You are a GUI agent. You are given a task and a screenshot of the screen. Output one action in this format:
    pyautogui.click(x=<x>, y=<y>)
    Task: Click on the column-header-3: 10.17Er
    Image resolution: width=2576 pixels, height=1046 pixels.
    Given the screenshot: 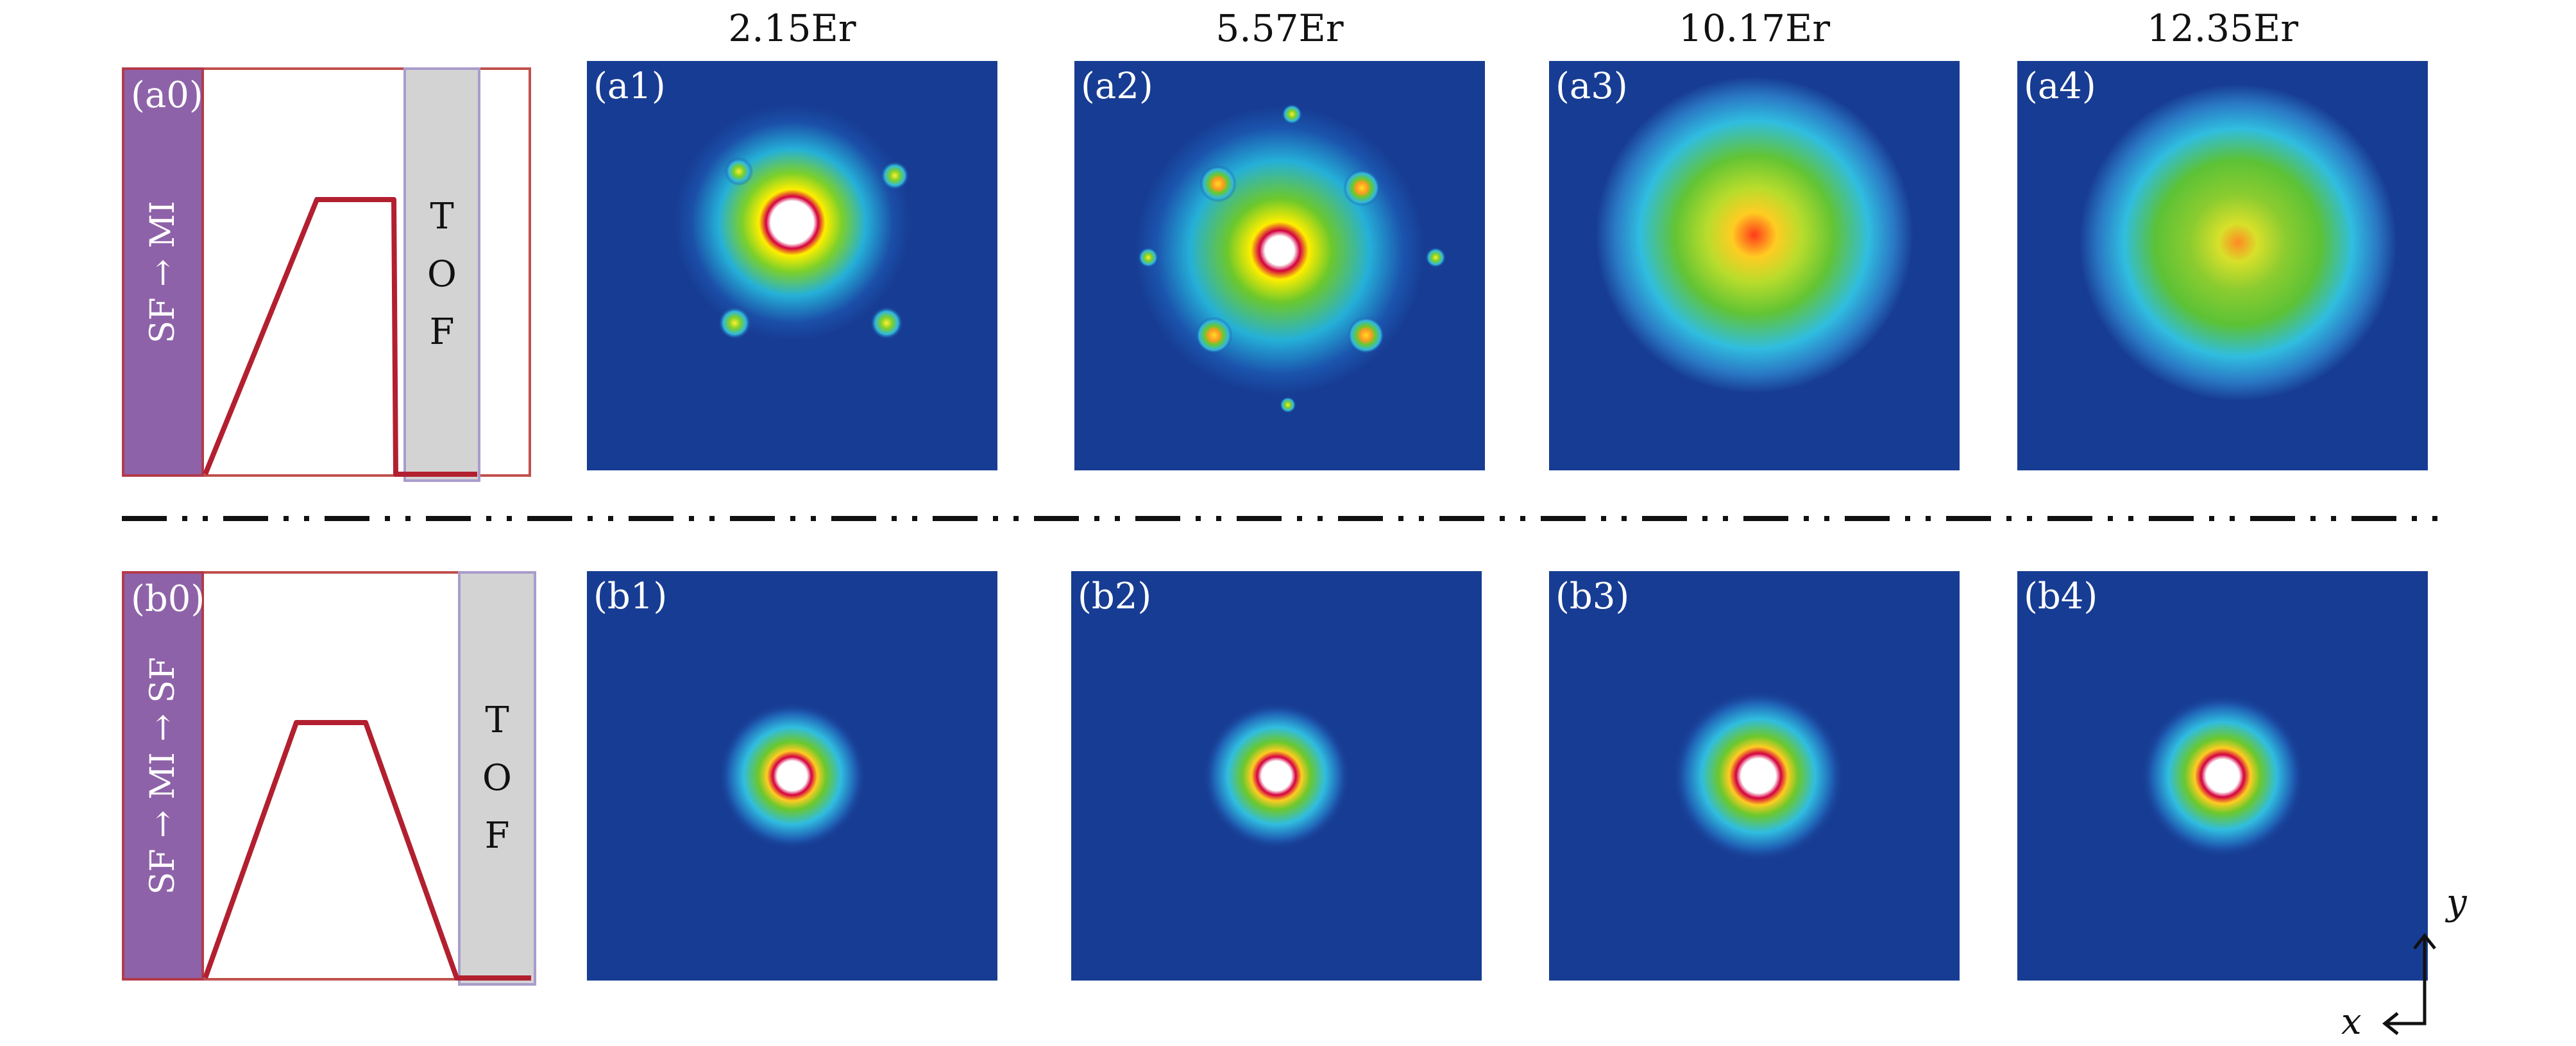 What is the action you would take?
    pyautogui.click(x=1754, y=28)
    